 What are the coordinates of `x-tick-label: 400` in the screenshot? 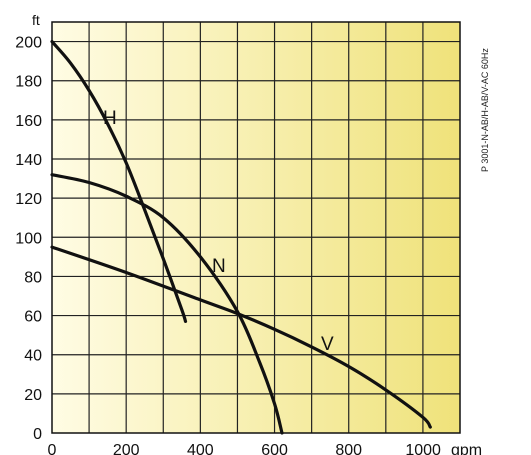 It's located at (200, 448).